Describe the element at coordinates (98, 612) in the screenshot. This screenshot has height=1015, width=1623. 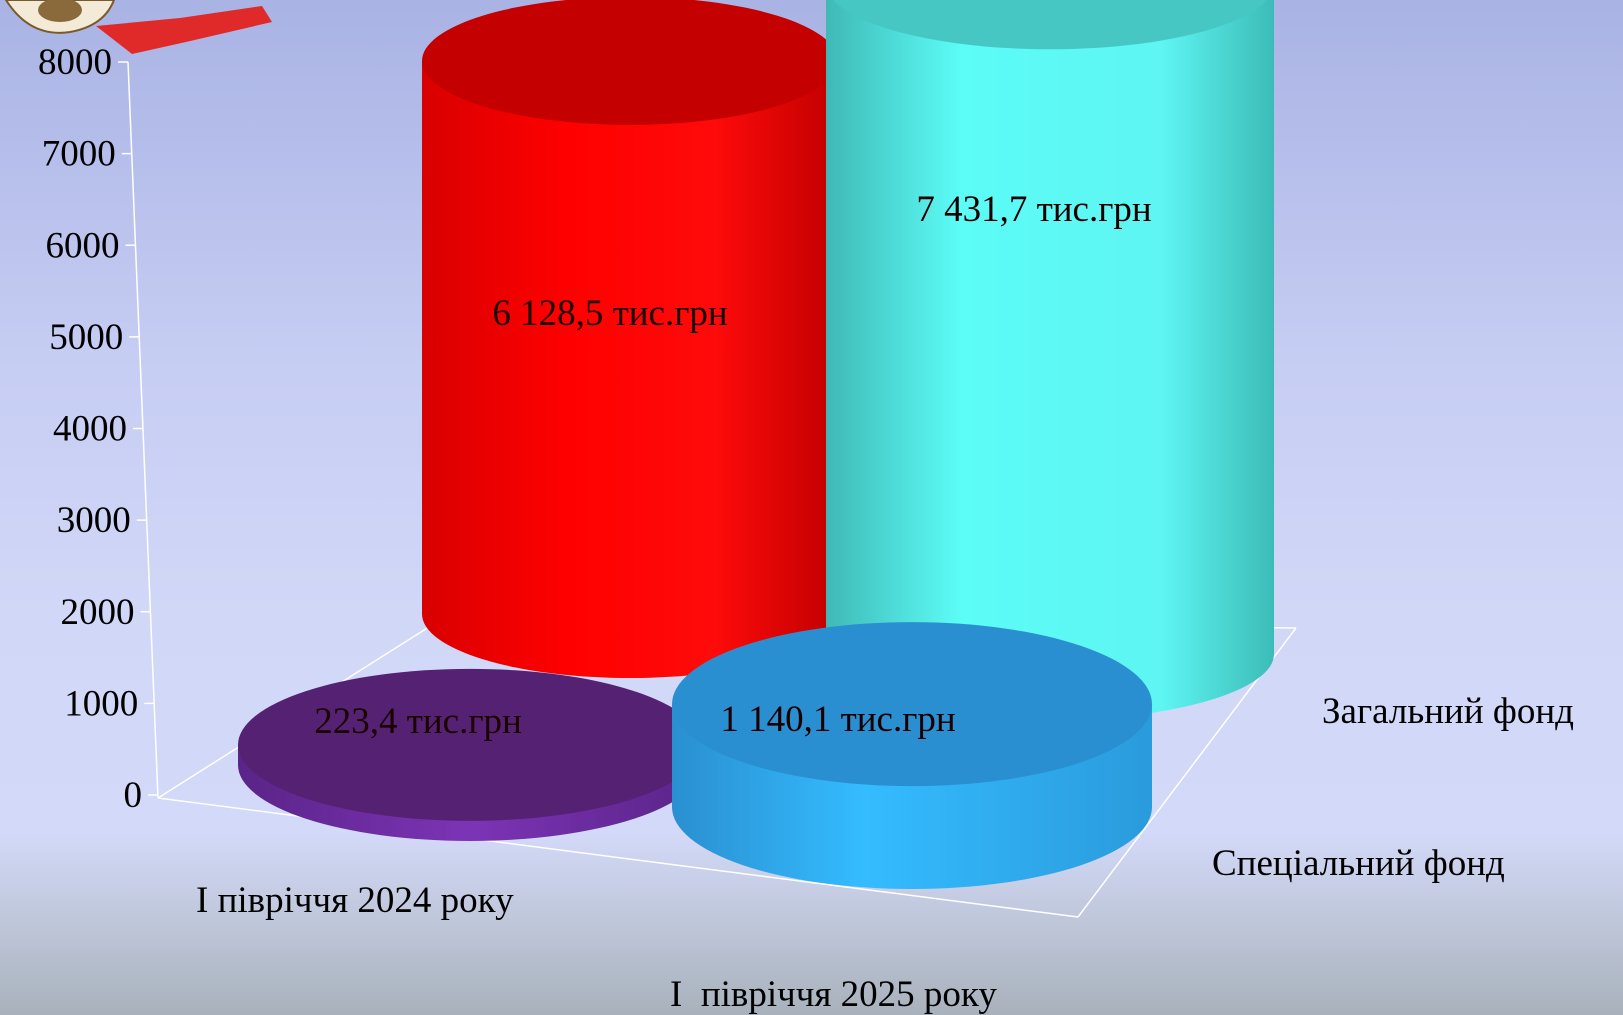
I see `y-tick-label: 2000` at that location.